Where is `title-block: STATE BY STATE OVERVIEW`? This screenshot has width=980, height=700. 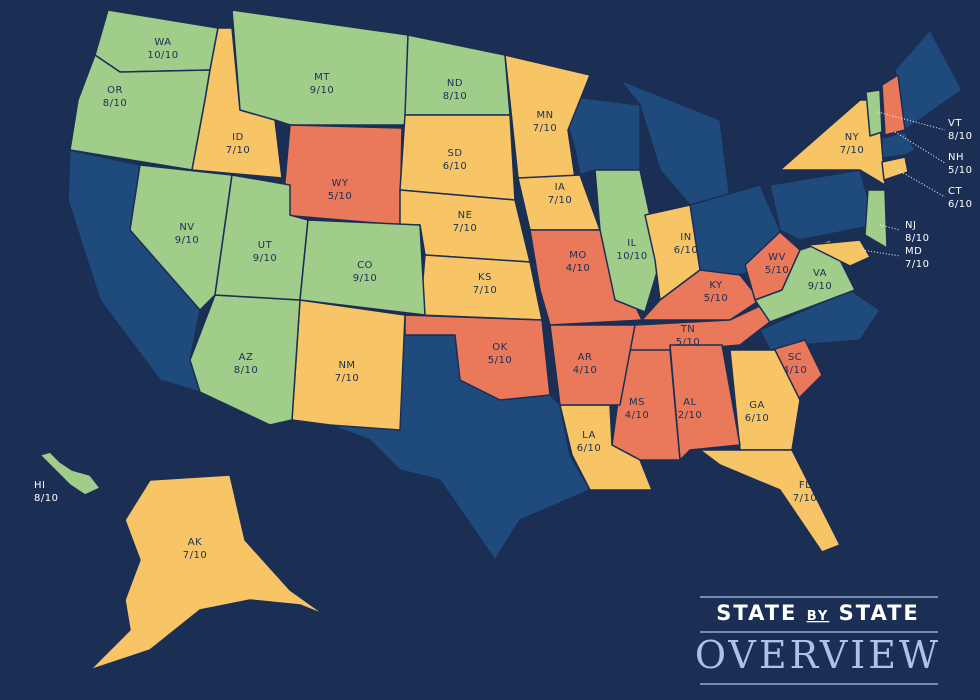 title-block: STATE BY STATE OVERVIEW is located at coordinates (818, 640).